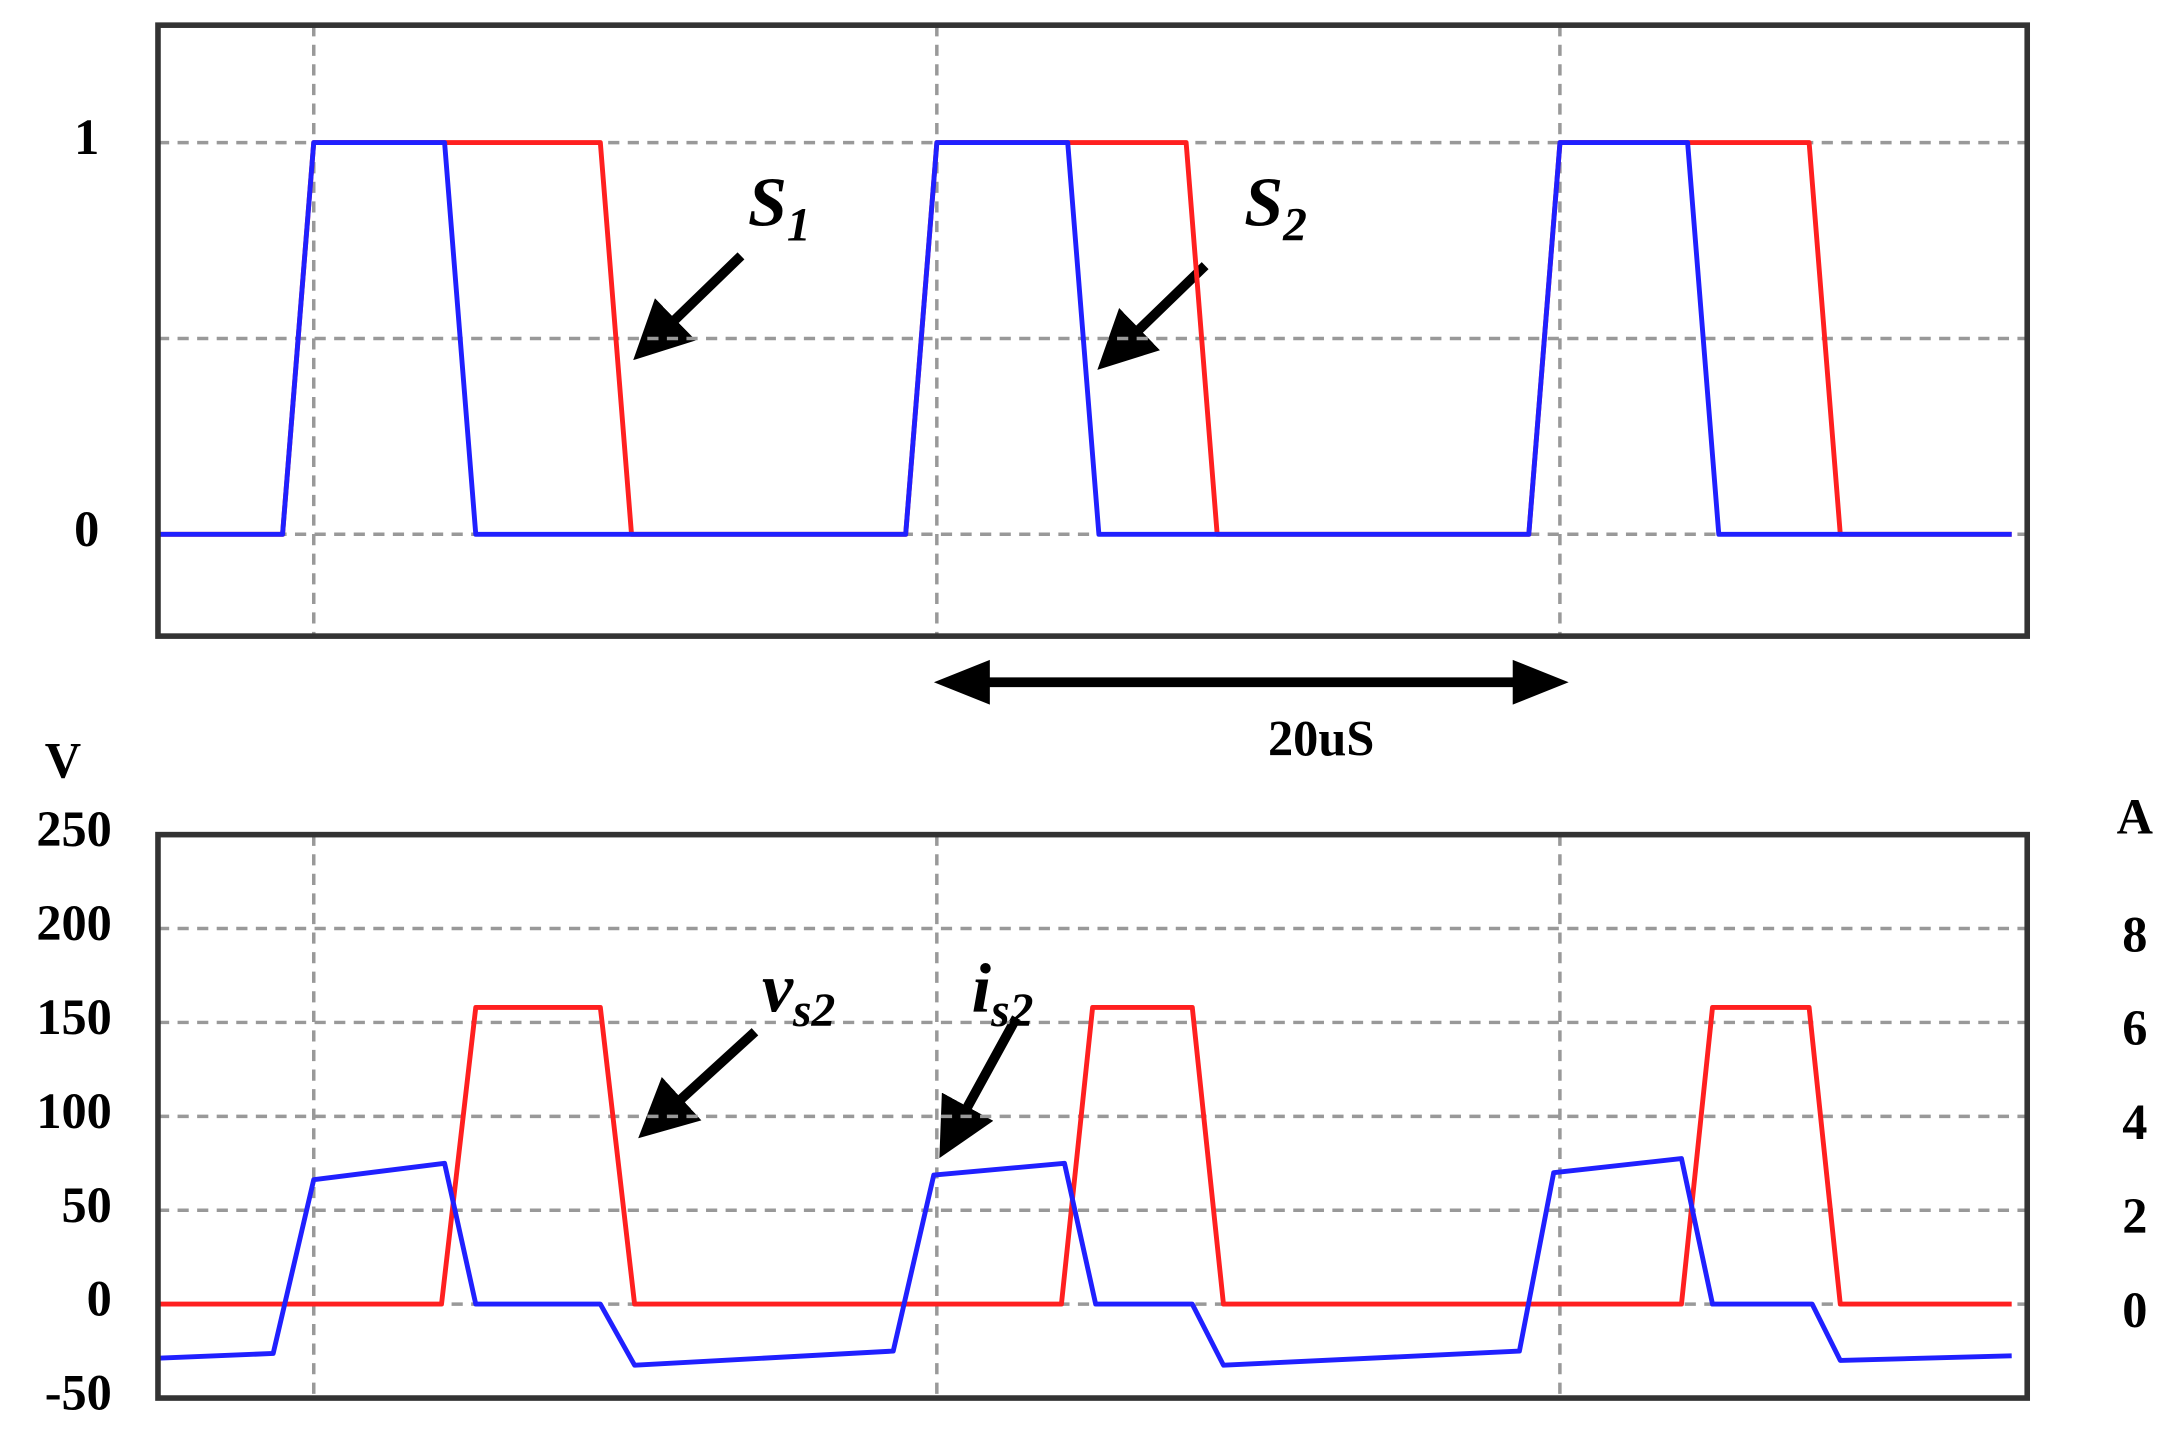  Describe the element at coordinates (74, 1017) in the screenshot. I see `y-tick-label: 150` at that location.